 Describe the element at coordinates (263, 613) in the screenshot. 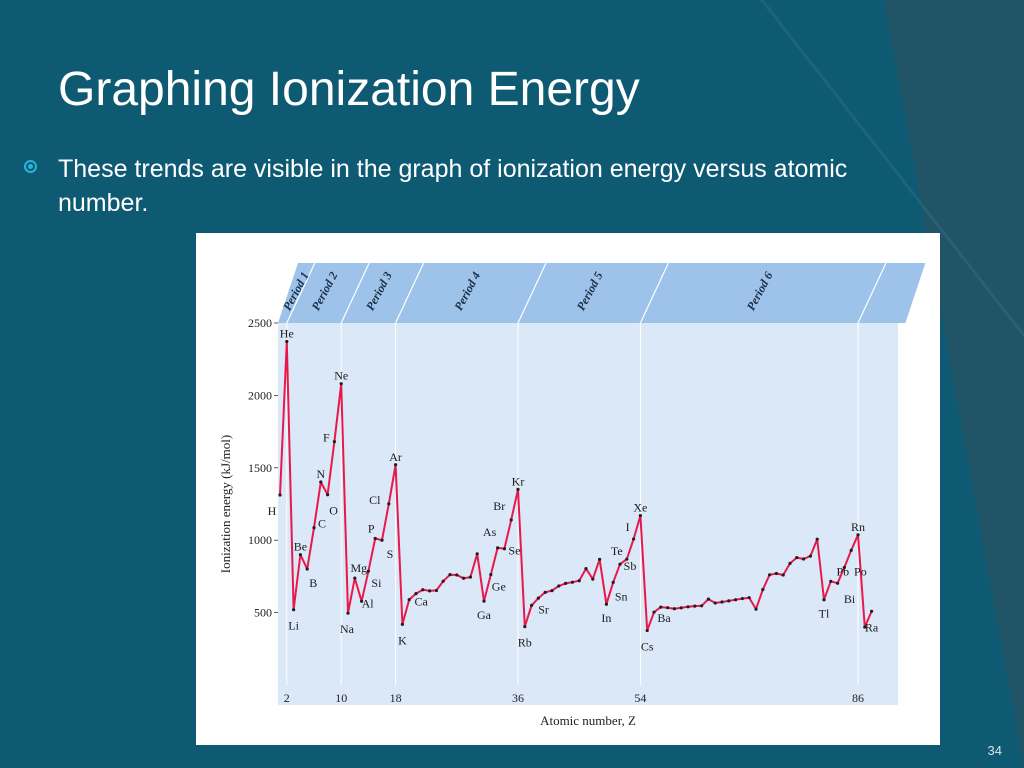

I see `y-tick-label: 500` at that location.